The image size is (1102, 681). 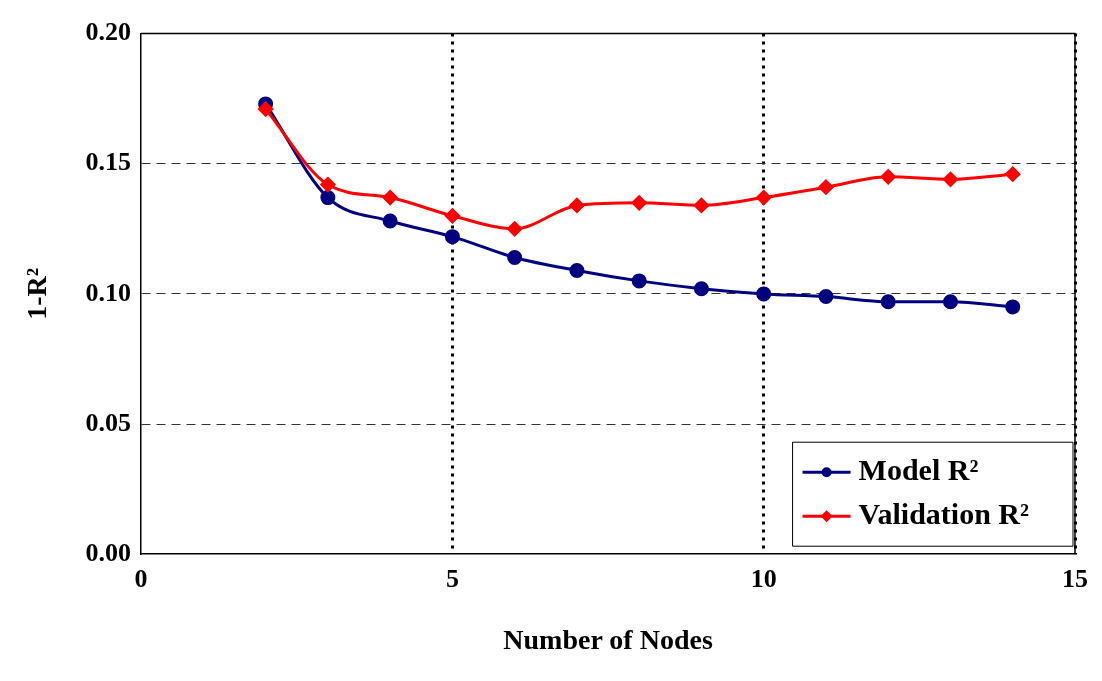 What do you see at coordinates (108, 552) in the screenshot?
I see `y-tick-label: 0.00` at bounding box center [108, 552].